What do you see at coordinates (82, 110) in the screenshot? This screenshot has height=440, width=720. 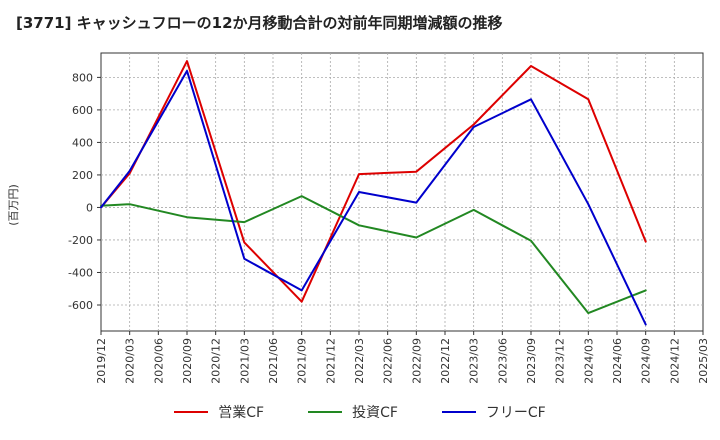 I see `y-tick-label: 600` at bounding box center [82, 110].